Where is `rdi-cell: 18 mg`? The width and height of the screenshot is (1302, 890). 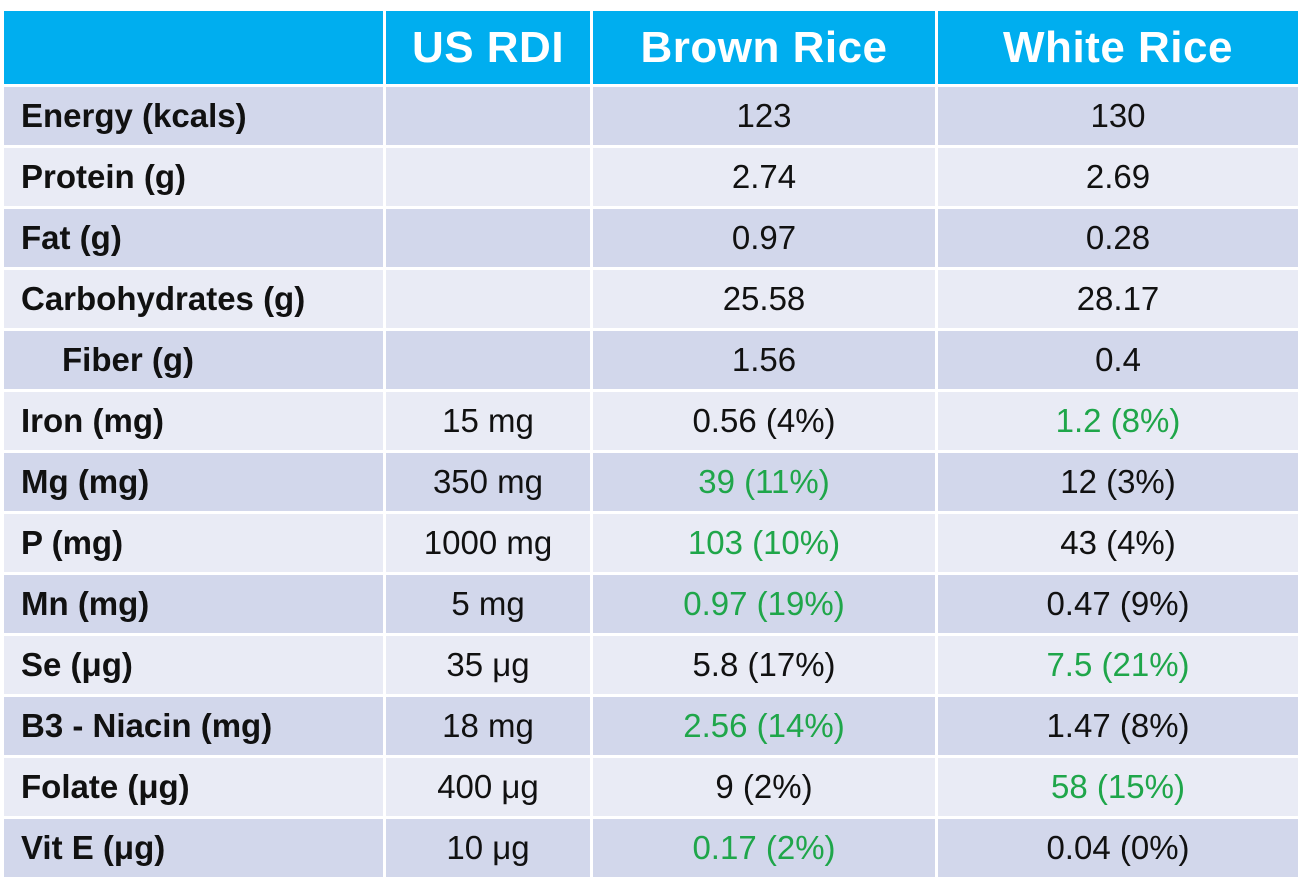 rdi-cell: 18 mg is located at coordinates (488, 726).